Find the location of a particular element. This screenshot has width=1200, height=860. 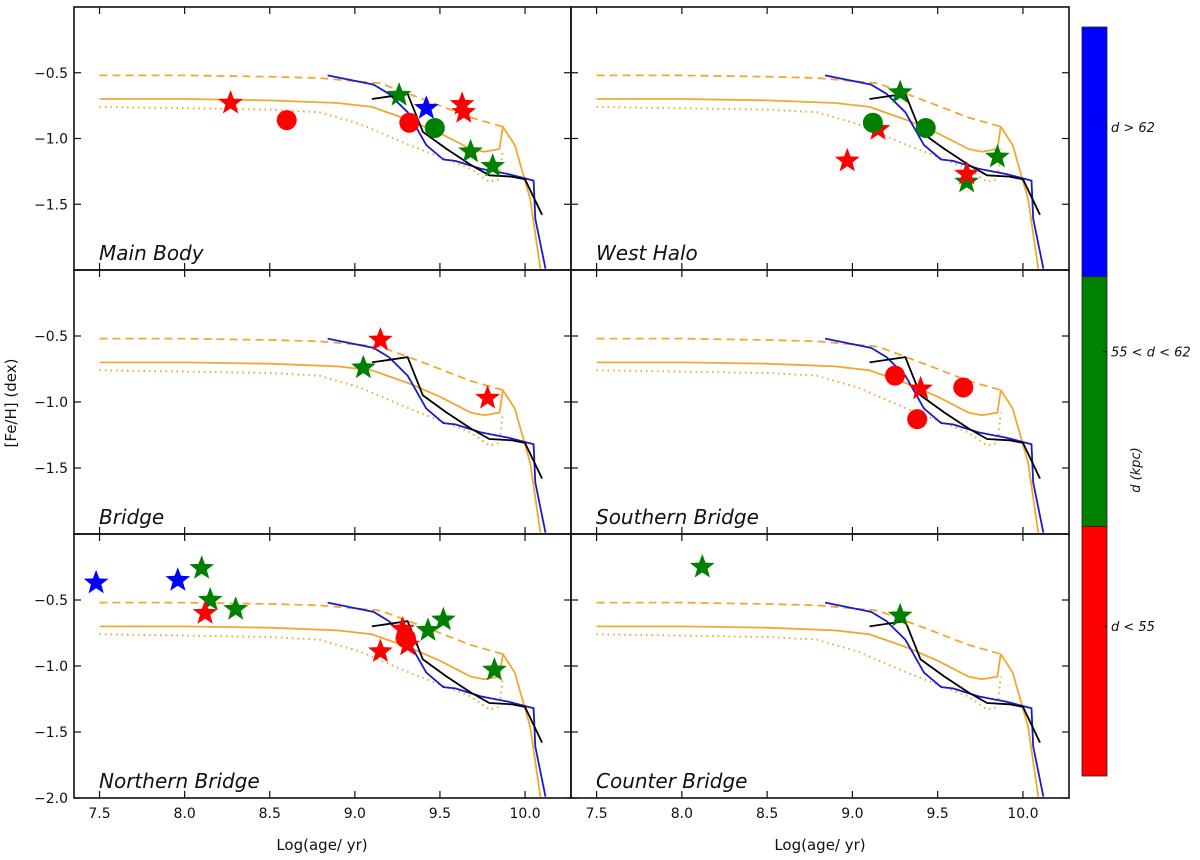

panel-bridge: −0.5 −1.0 −1.5 Bridge is located at coordinates (303, 402).